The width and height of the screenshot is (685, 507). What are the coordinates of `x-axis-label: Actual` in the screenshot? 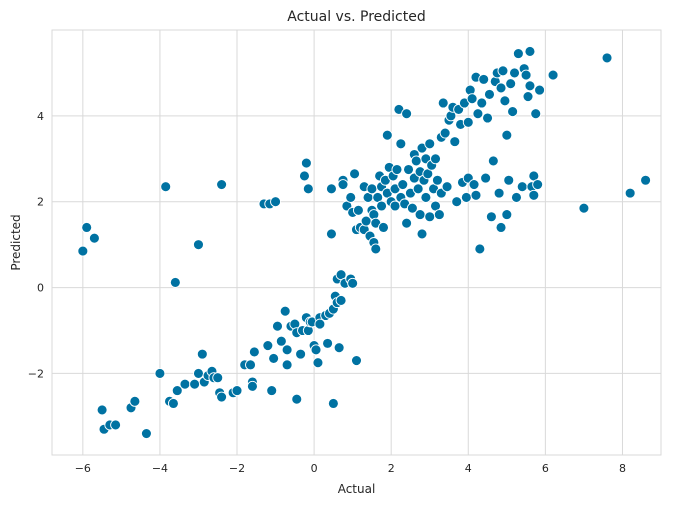 It's located at (357, 489).